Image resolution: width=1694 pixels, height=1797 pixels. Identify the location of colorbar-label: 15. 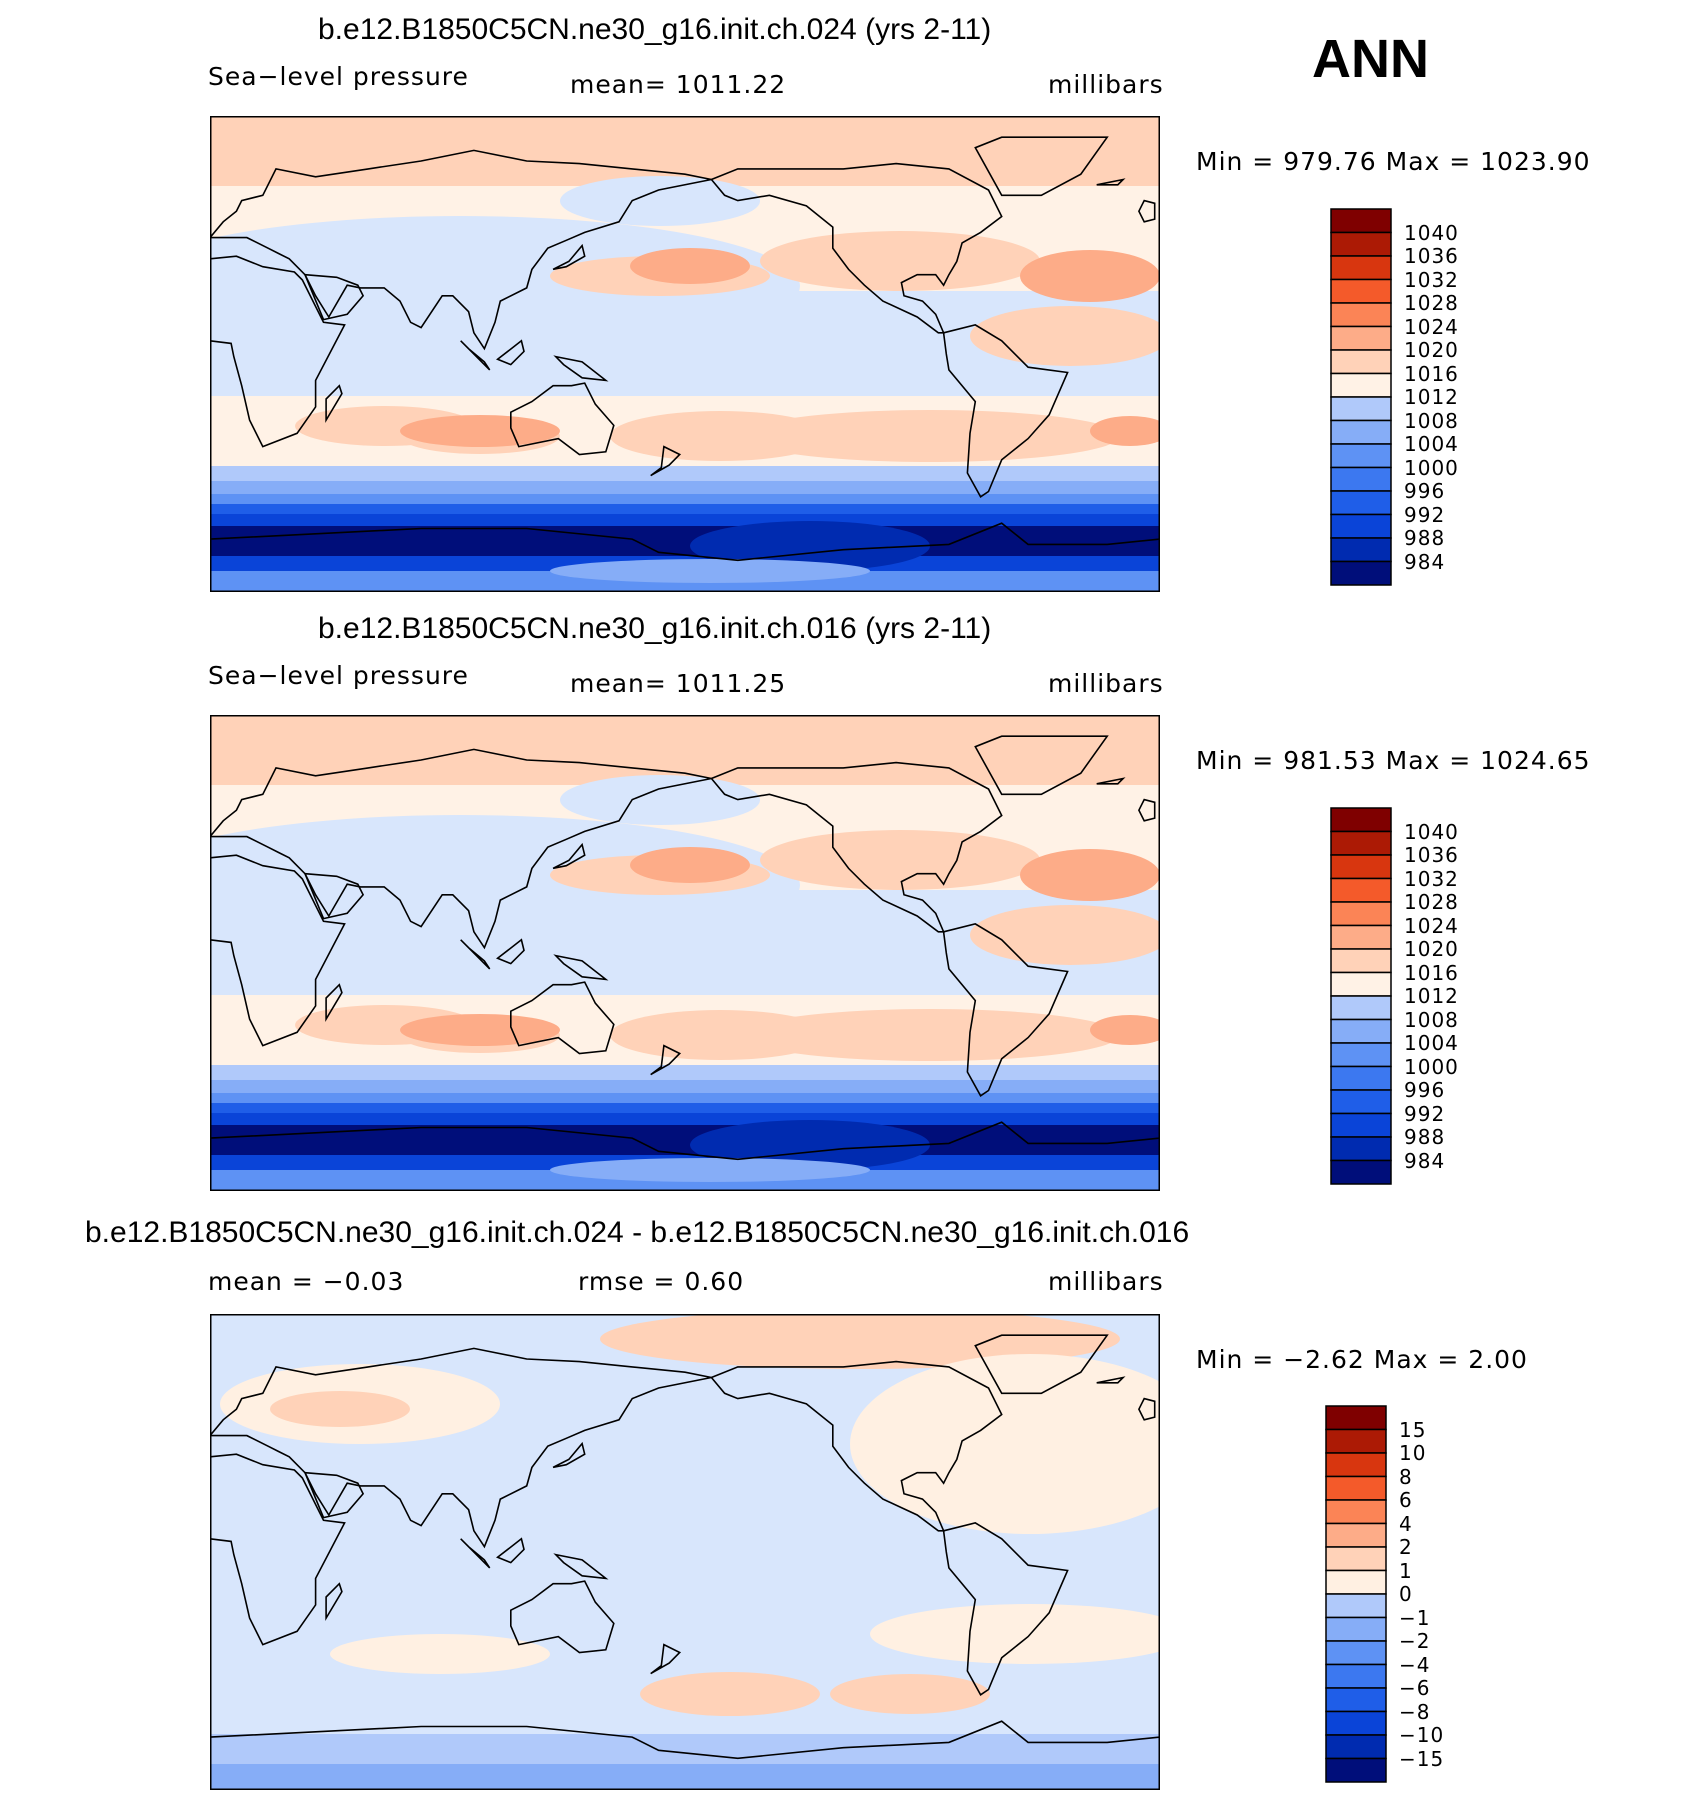
(1413, 1429).